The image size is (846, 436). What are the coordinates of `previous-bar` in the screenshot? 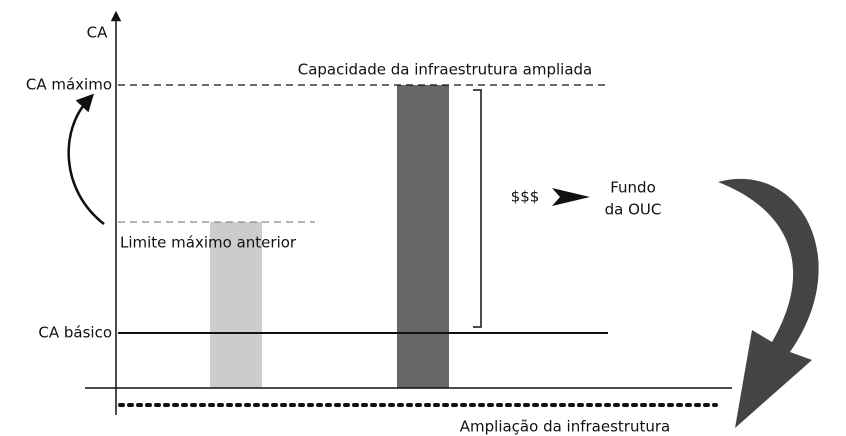 It's located at (236, 305).